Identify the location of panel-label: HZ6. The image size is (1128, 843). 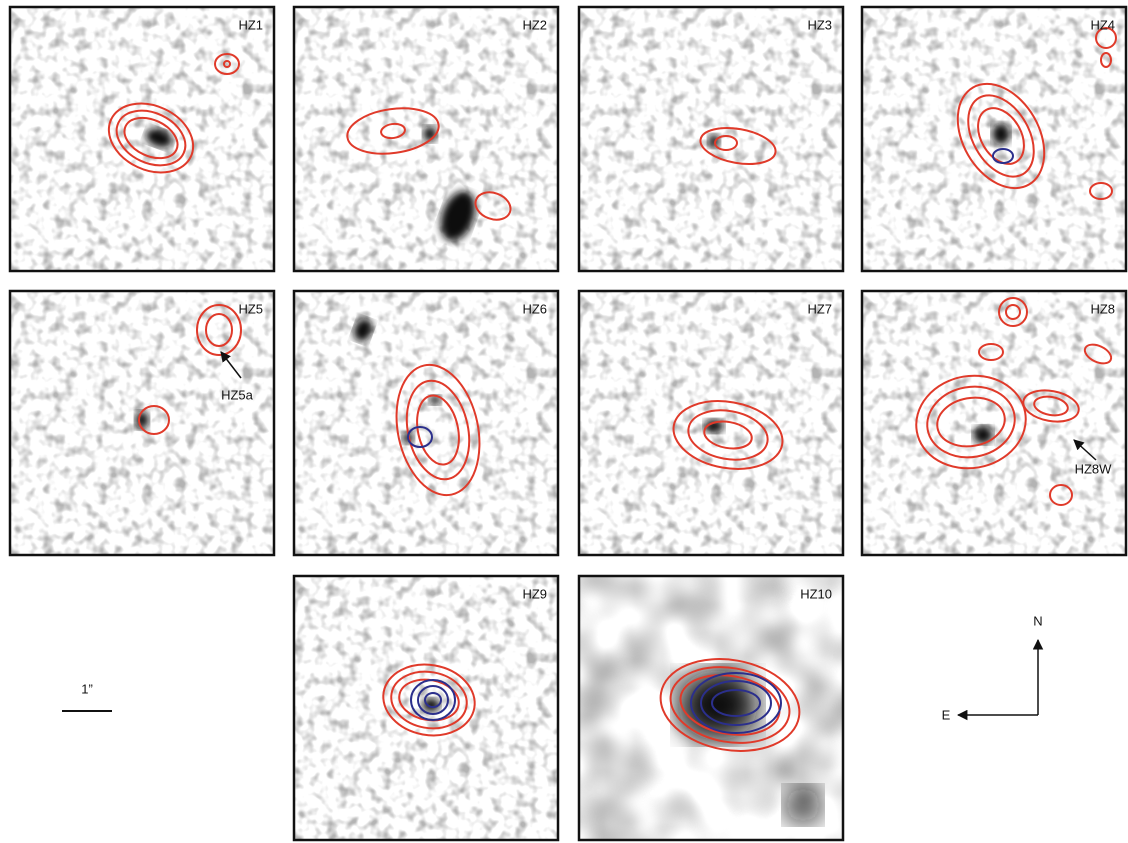
(534, 308).